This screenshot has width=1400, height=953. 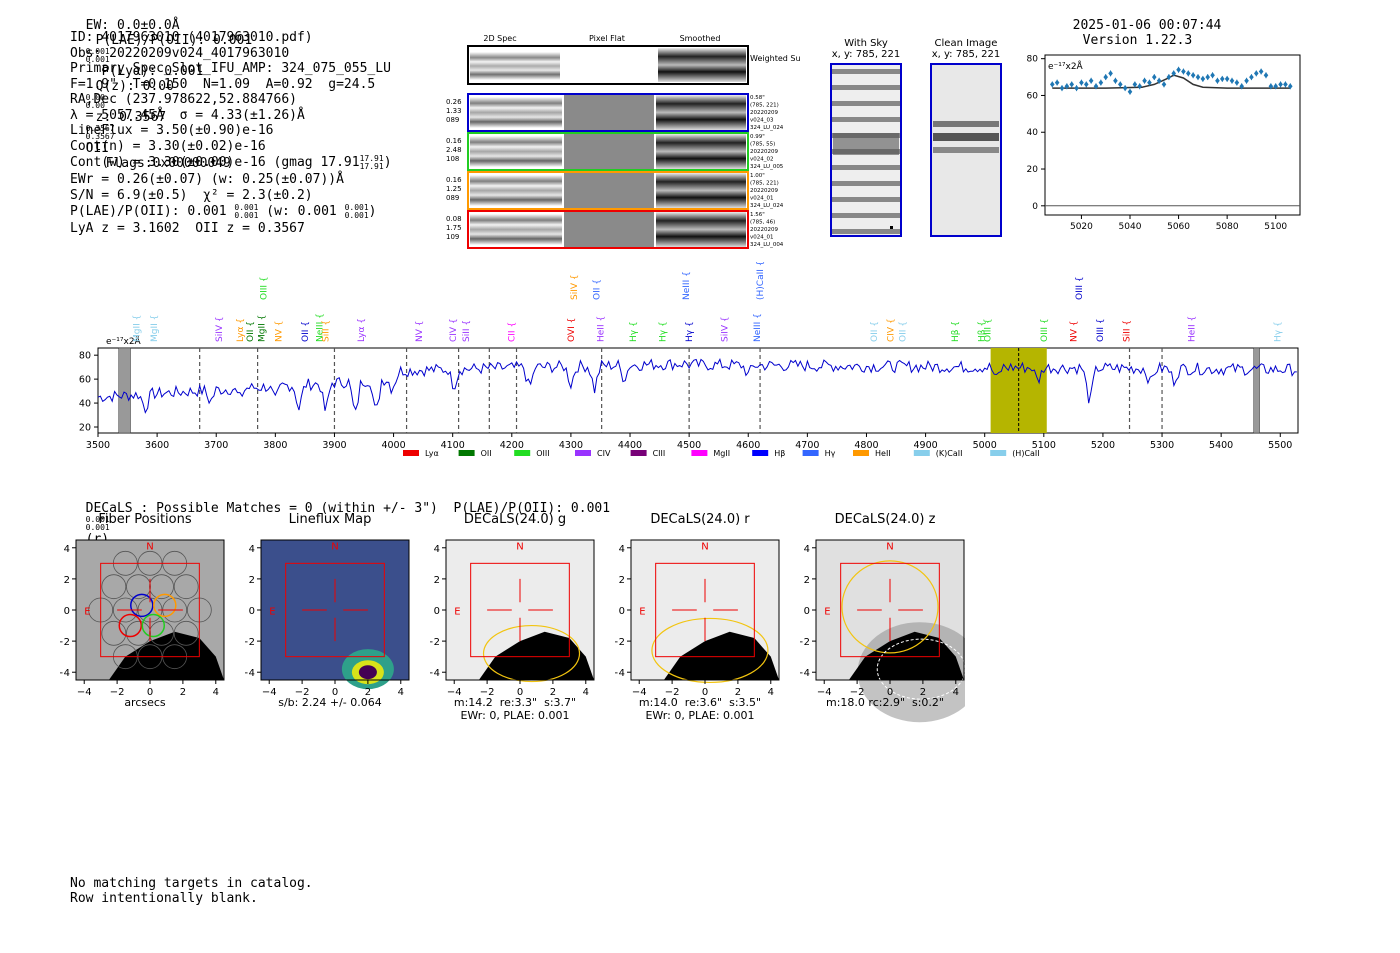 What do you see at coordinates (97, 148) in the screenshot?
I see `header-z-line: OII` at bounding box center [97, 148].